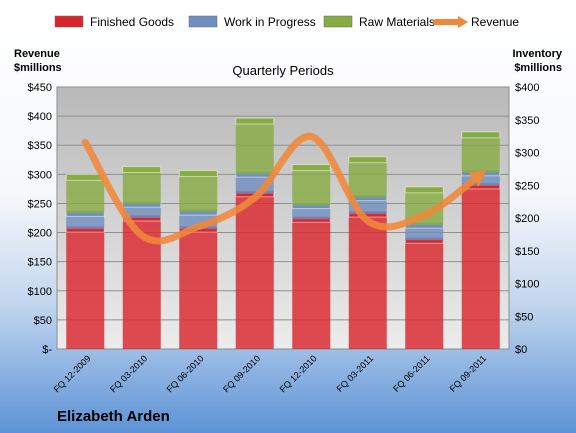 The image size is (576, 433). What do you see at coordinates (38, 68) in the screenshot?
I see `left-axis-label-line2: $millions` at bounding box center [38, 68].